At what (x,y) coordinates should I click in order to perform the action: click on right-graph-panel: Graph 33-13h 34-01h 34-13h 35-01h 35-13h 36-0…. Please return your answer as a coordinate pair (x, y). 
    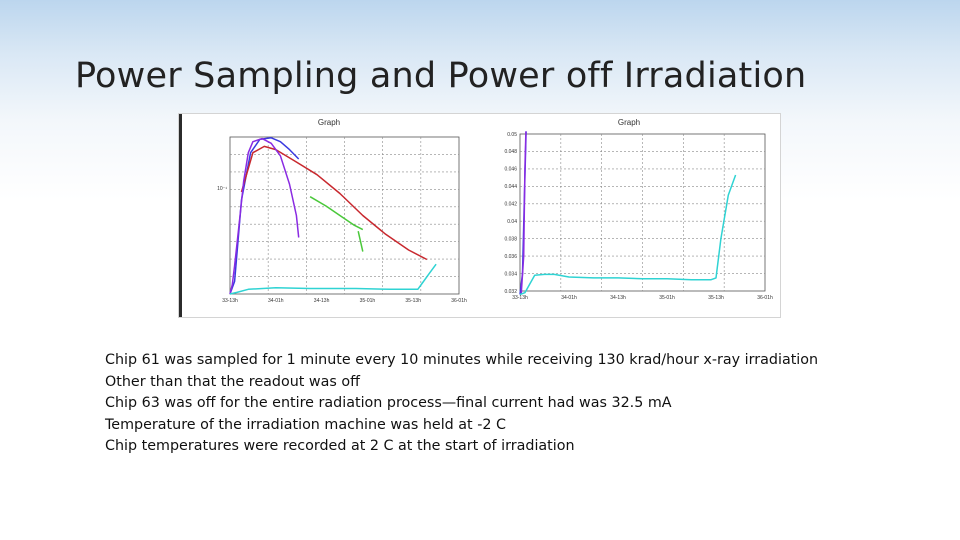
    Looking at the image, I should click on (629, 215).